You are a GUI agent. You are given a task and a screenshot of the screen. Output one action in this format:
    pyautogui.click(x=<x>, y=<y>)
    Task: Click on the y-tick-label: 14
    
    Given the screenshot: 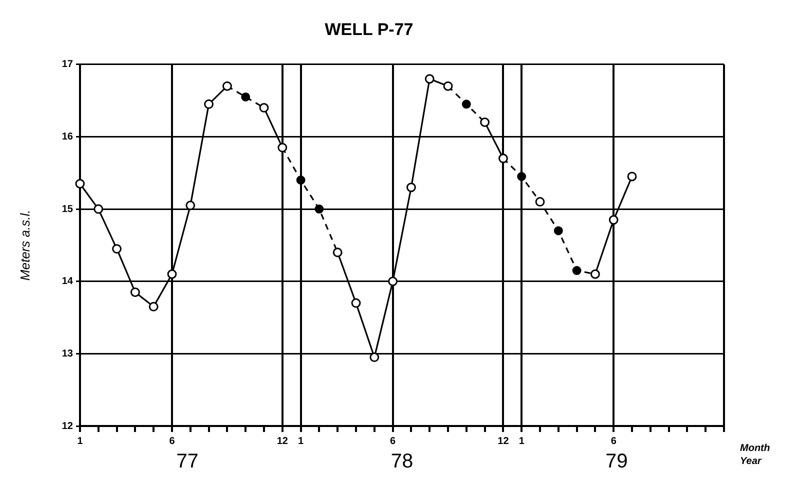 What is the action you would take?
    pyautogui.click(x=68, y=282)
    